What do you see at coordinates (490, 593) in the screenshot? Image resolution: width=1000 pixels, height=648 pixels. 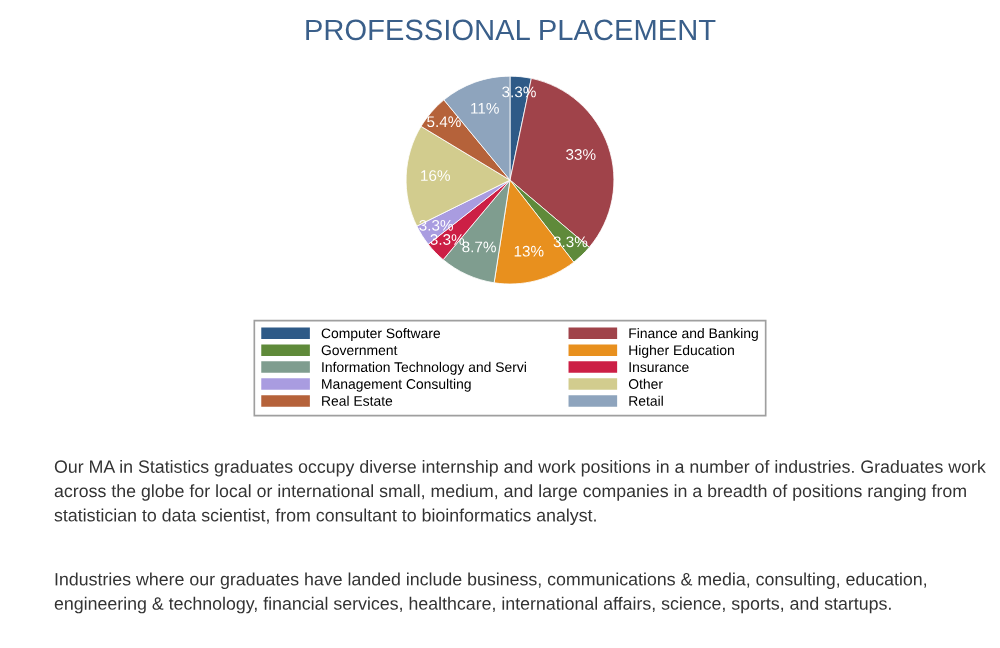 I see `text: Industries where our graduates have landed include business, communications & media, consulting, education, engineering & technology, financial services, healthcare, international affairs, science, sports, and startups.` at bounding box center [490, 593].